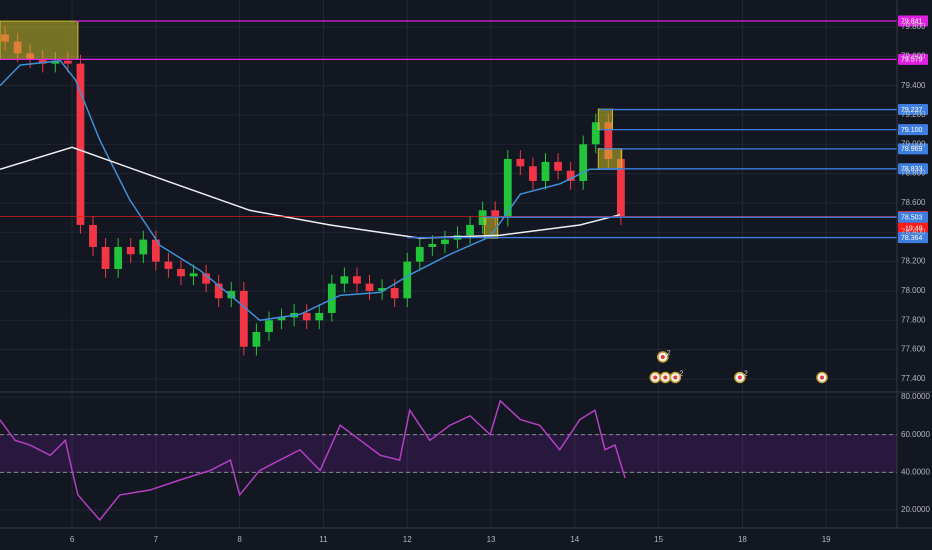 The width and height of the screenshot is (932, 550). Describe the element at coordinates (913, 349) in the screenshot. I see `y-tick-label: 77.600` at that location.